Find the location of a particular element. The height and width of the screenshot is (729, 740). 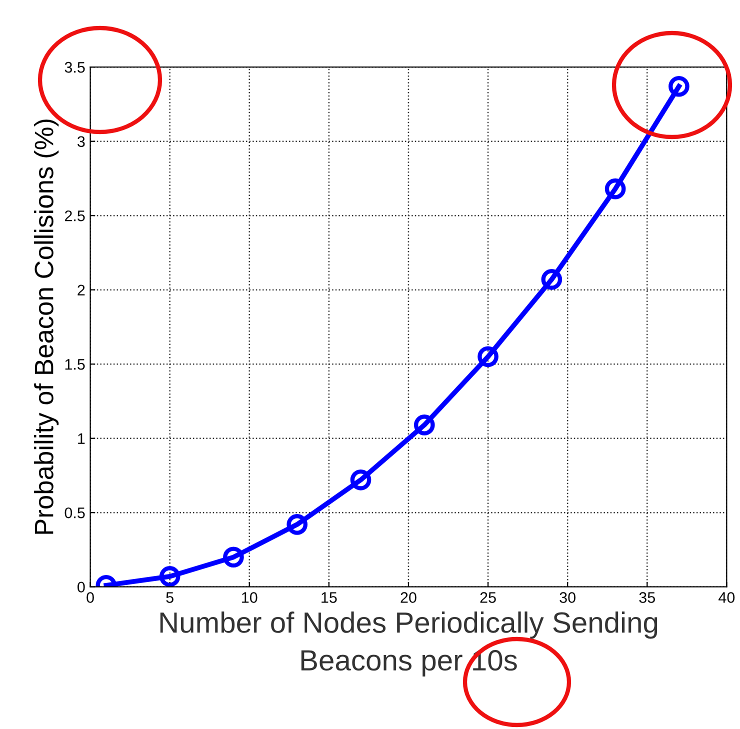

y-tick-label: 1.5 is located at coordinates (75, 364).